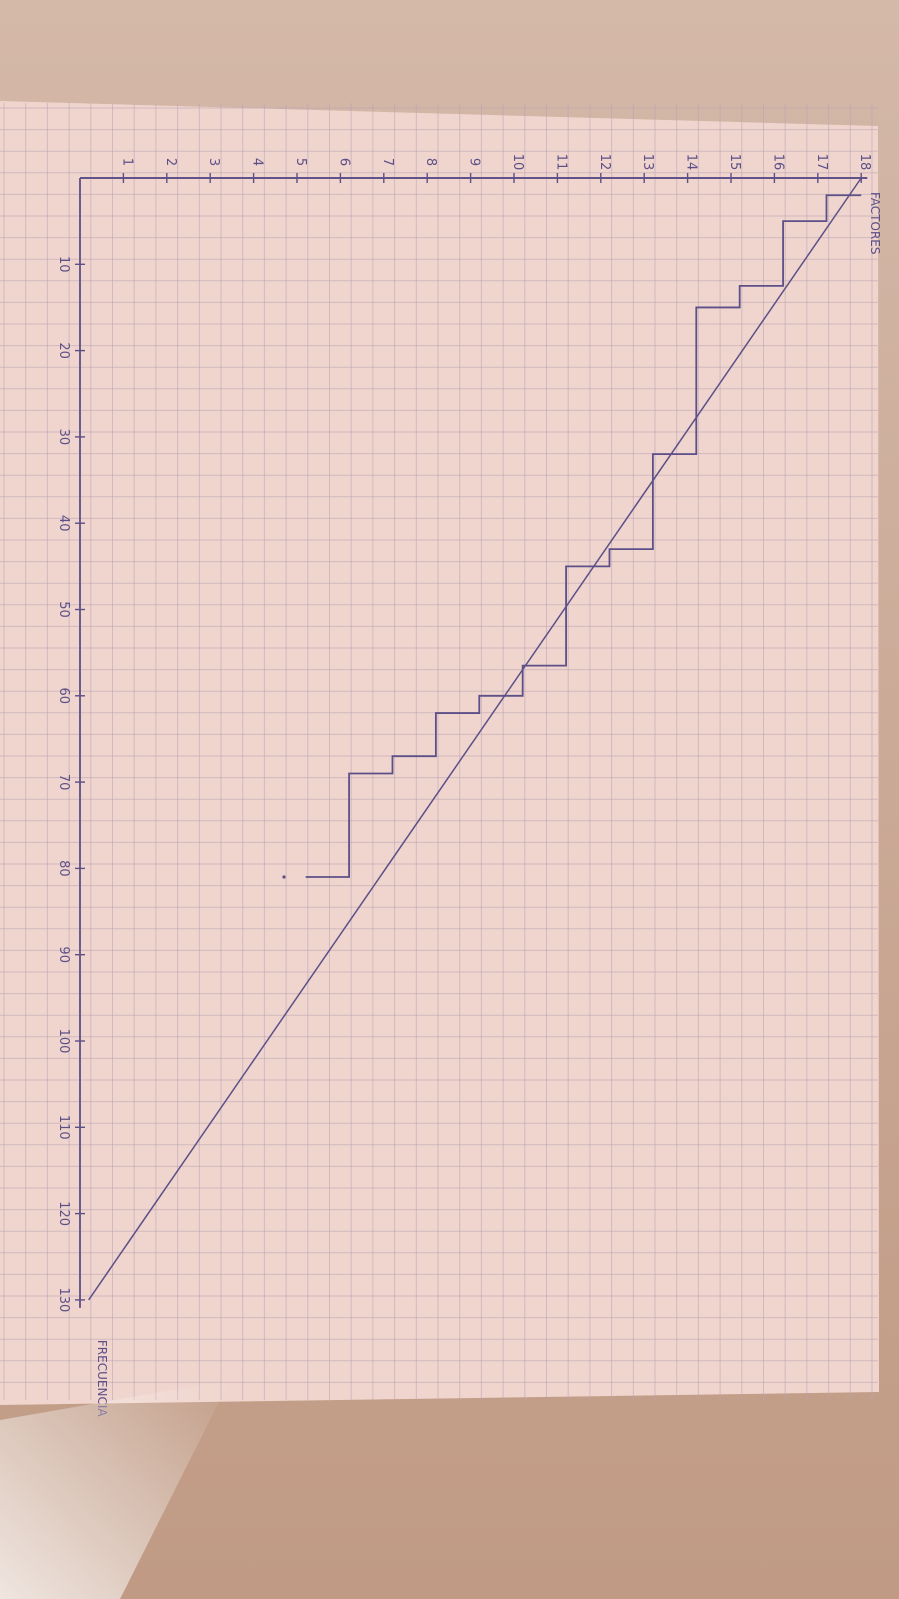 The height and width of the screenshot is (1599, 899). Describe the element at coordinates (63, 1299) in the screenshot. I see `frecuencia-tick-label: 130` at that location.